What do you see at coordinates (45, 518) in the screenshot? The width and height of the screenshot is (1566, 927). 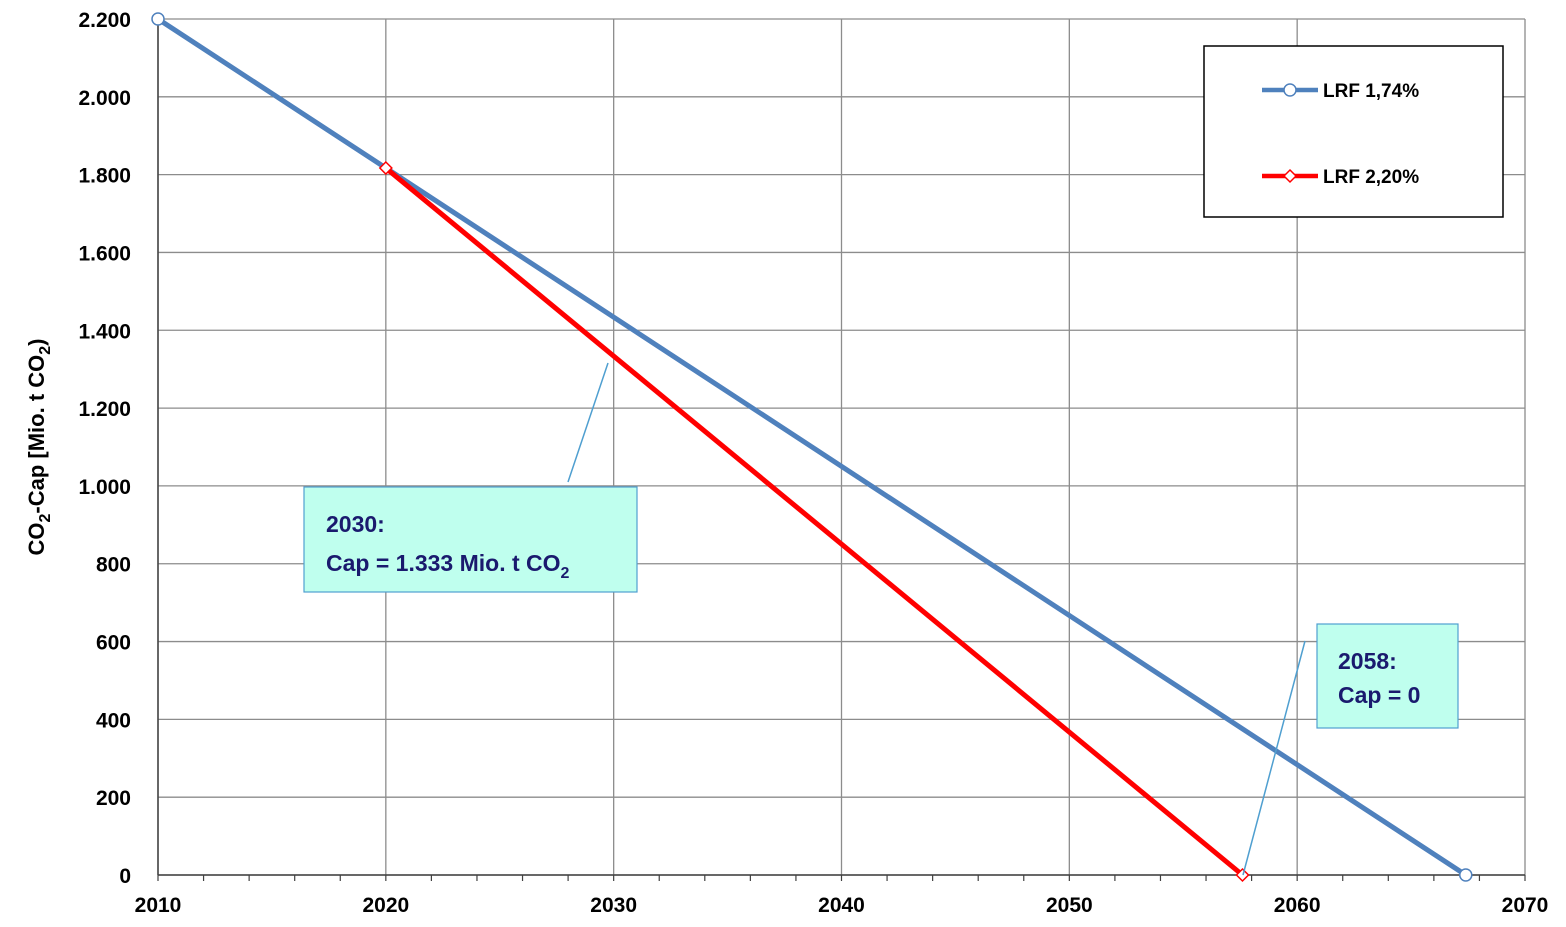 I see `y-axis-label-sub: 2` at bounding box center [45, 518].